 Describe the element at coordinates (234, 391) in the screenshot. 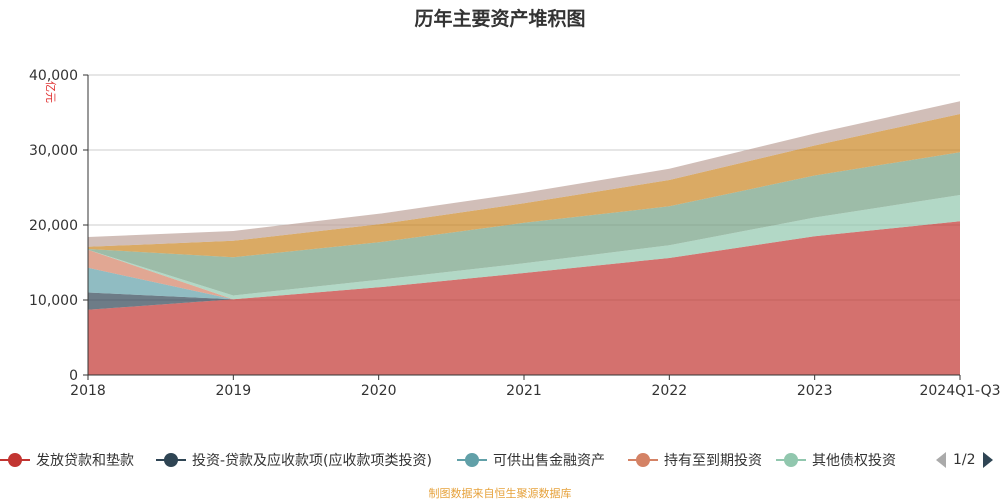

I see `x-tick-label: 2019` at that location.